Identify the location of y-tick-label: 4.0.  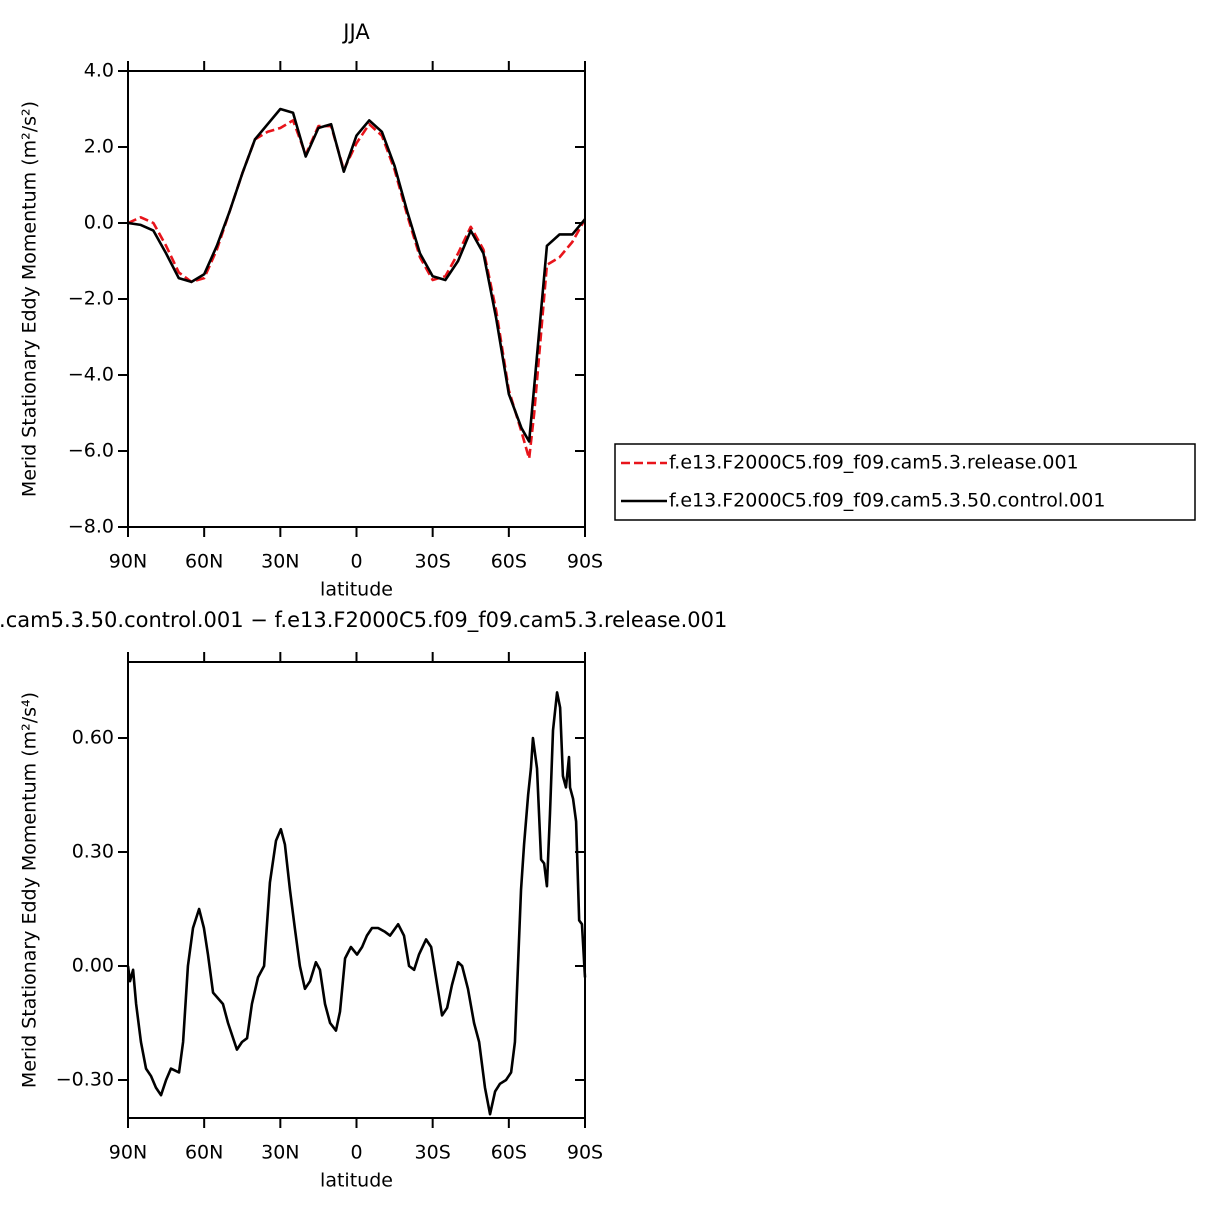
(99, 71).